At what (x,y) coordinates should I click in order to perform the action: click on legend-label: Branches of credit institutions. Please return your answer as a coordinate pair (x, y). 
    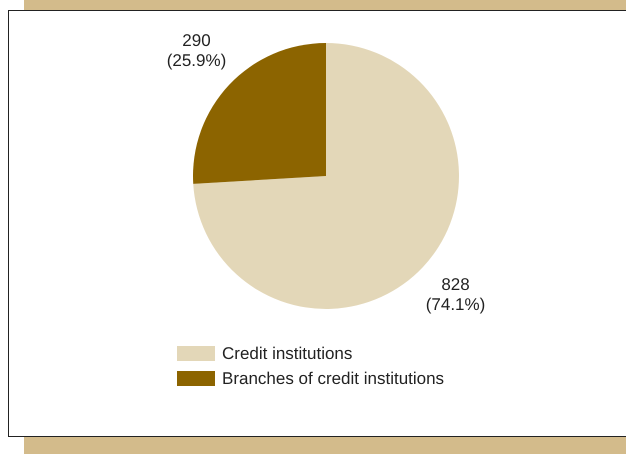
    Looking at the image, I should click on (333, 378).